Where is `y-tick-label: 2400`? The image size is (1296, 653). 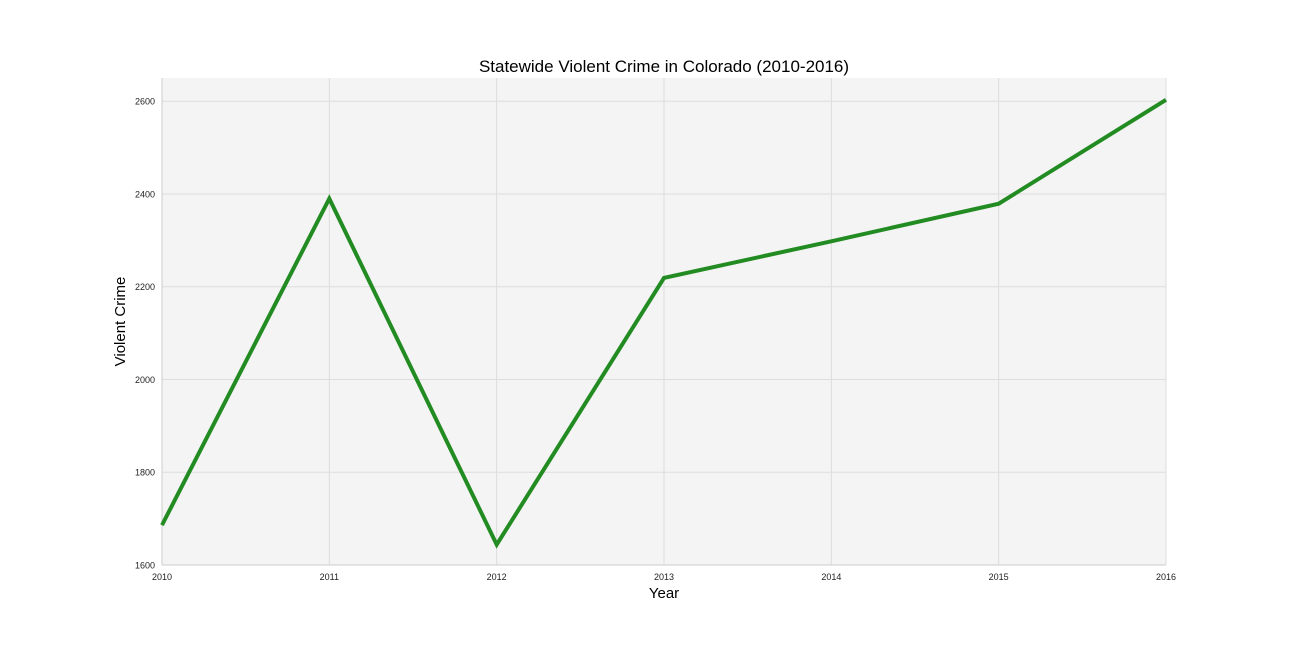
y-tick-label: 2400 is located at coordinates (145, 194).